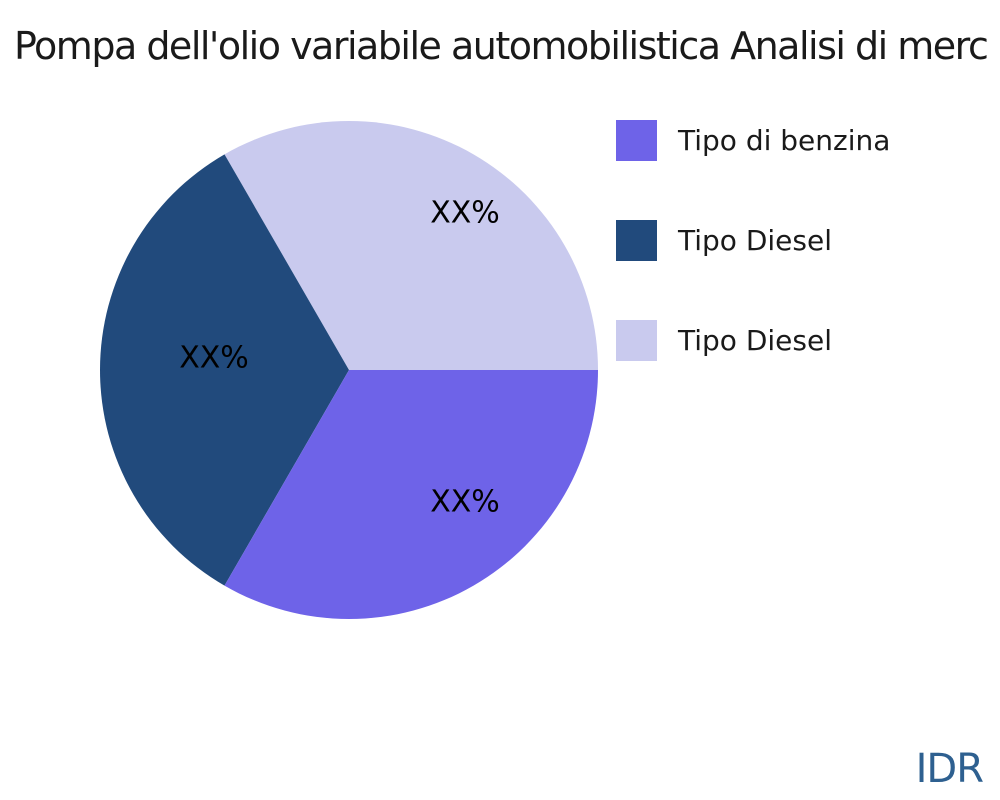  Describe the element at coordinates (411, 245) in the screenshot. I see `pie-slice-tipo-diesel-light` at that location.